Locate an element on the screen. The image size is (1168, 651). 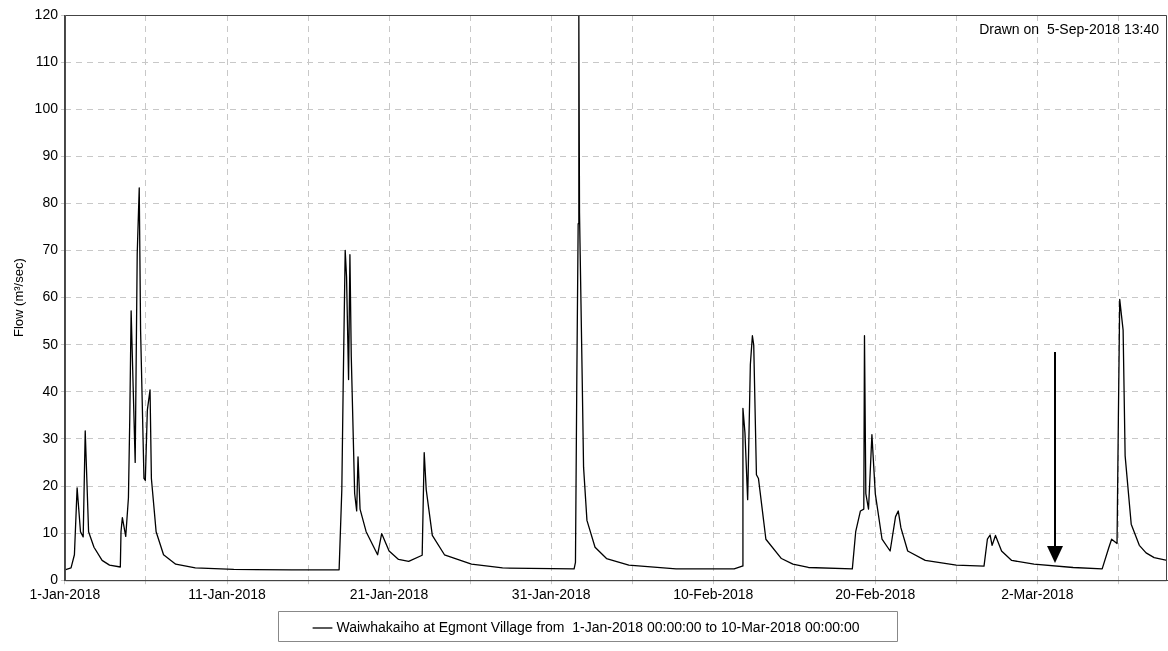
y-tick-label: 110 is located at coordinates (47, 60).